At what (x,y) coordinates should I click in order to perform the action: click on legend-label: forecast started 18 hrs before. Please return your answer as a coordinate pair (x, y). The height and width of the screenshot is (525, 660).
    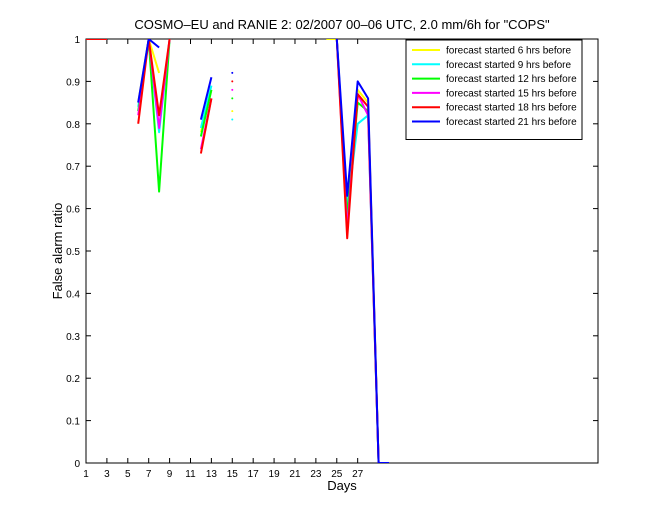
    Looking at the image, I should click on (511, 108).